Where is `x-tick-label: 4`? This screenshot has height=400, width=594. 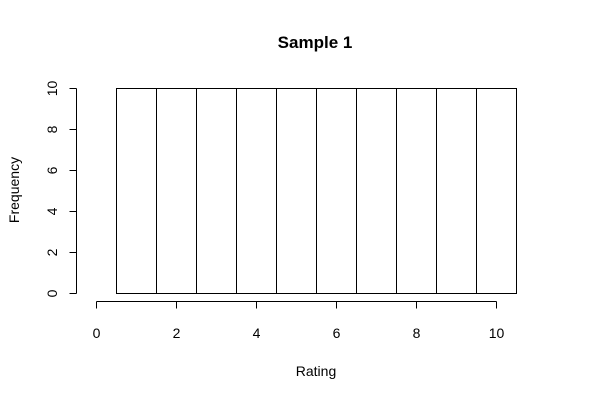 x-tick-label: 4 is located at coordinates (257, 333).